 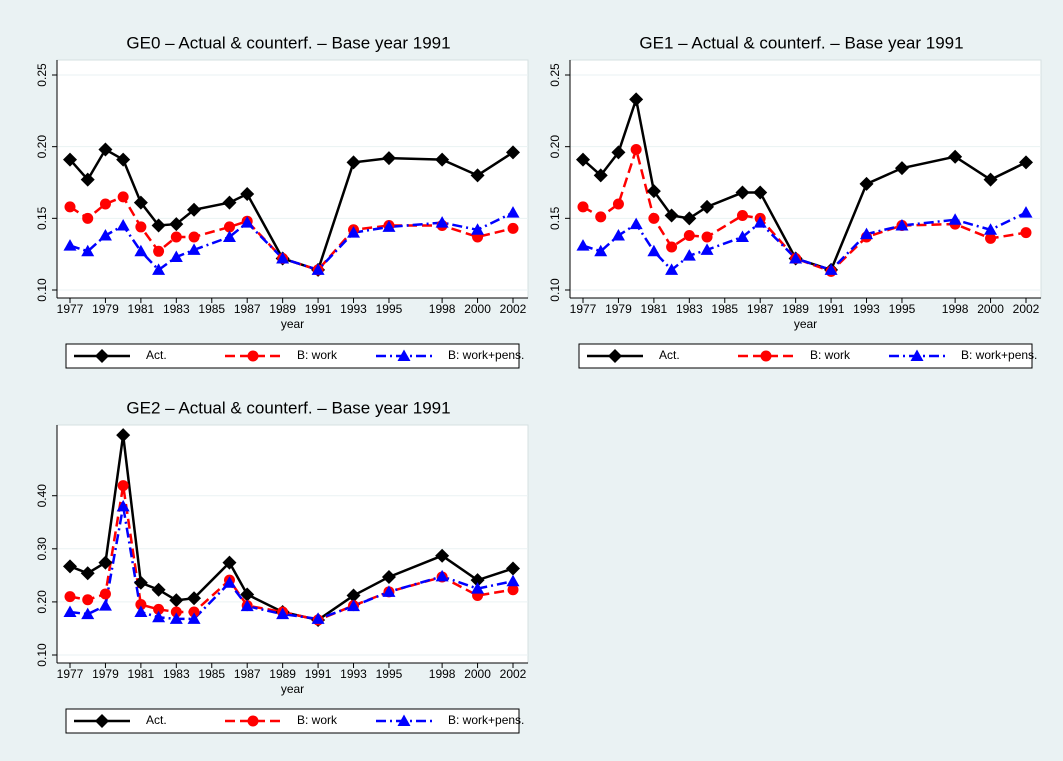 I want to click on y-tick-label: 0.10, so click(x=42, y=655).